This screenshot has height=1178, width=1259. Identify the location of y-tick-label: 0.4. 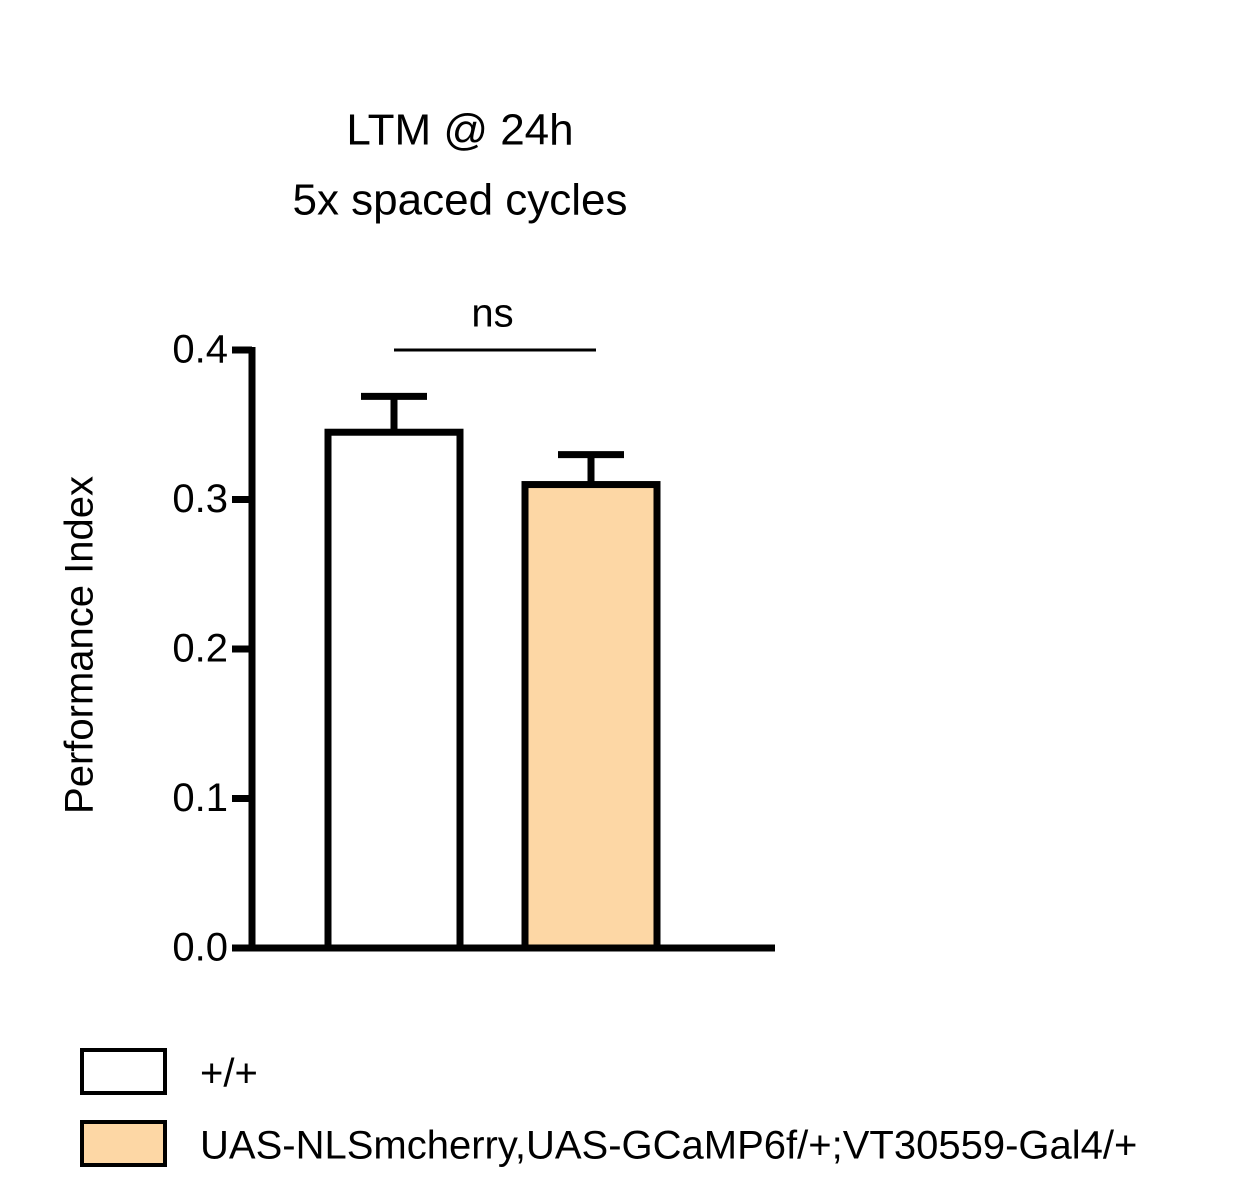
(200, 350).